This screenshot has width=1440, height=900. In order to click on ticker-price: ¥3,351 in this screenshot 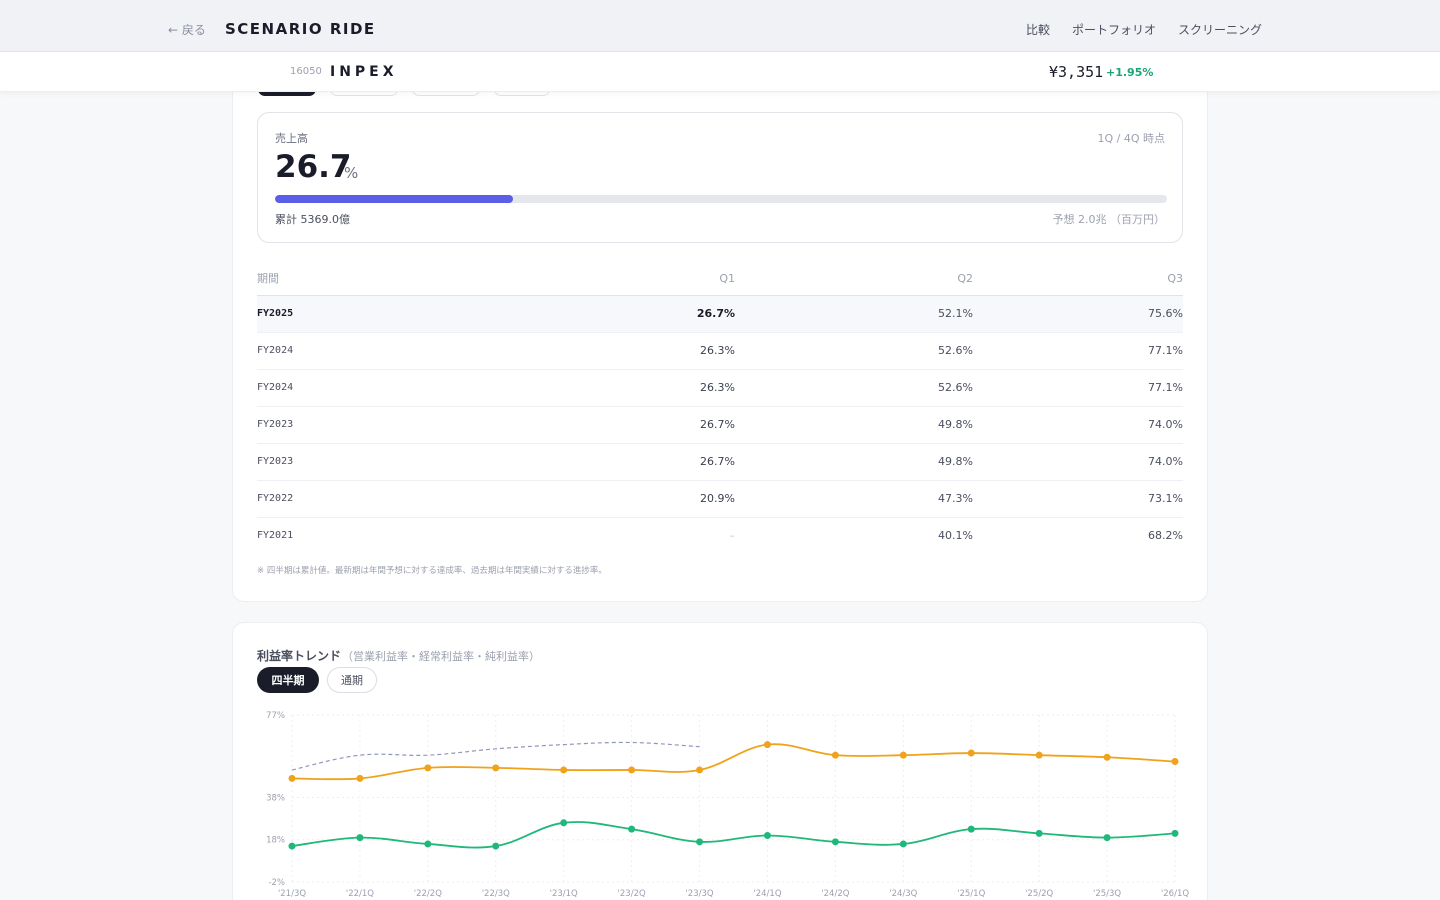, I will do `click(1076, 72)`.